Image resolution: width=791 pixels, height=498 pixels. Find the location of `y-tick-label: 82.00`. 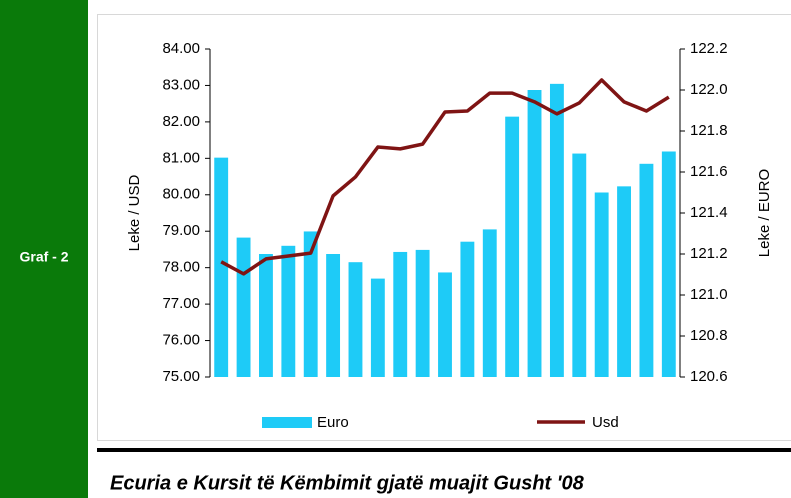

y-tick-label: 82.00 is located at coordinates (181, 121).